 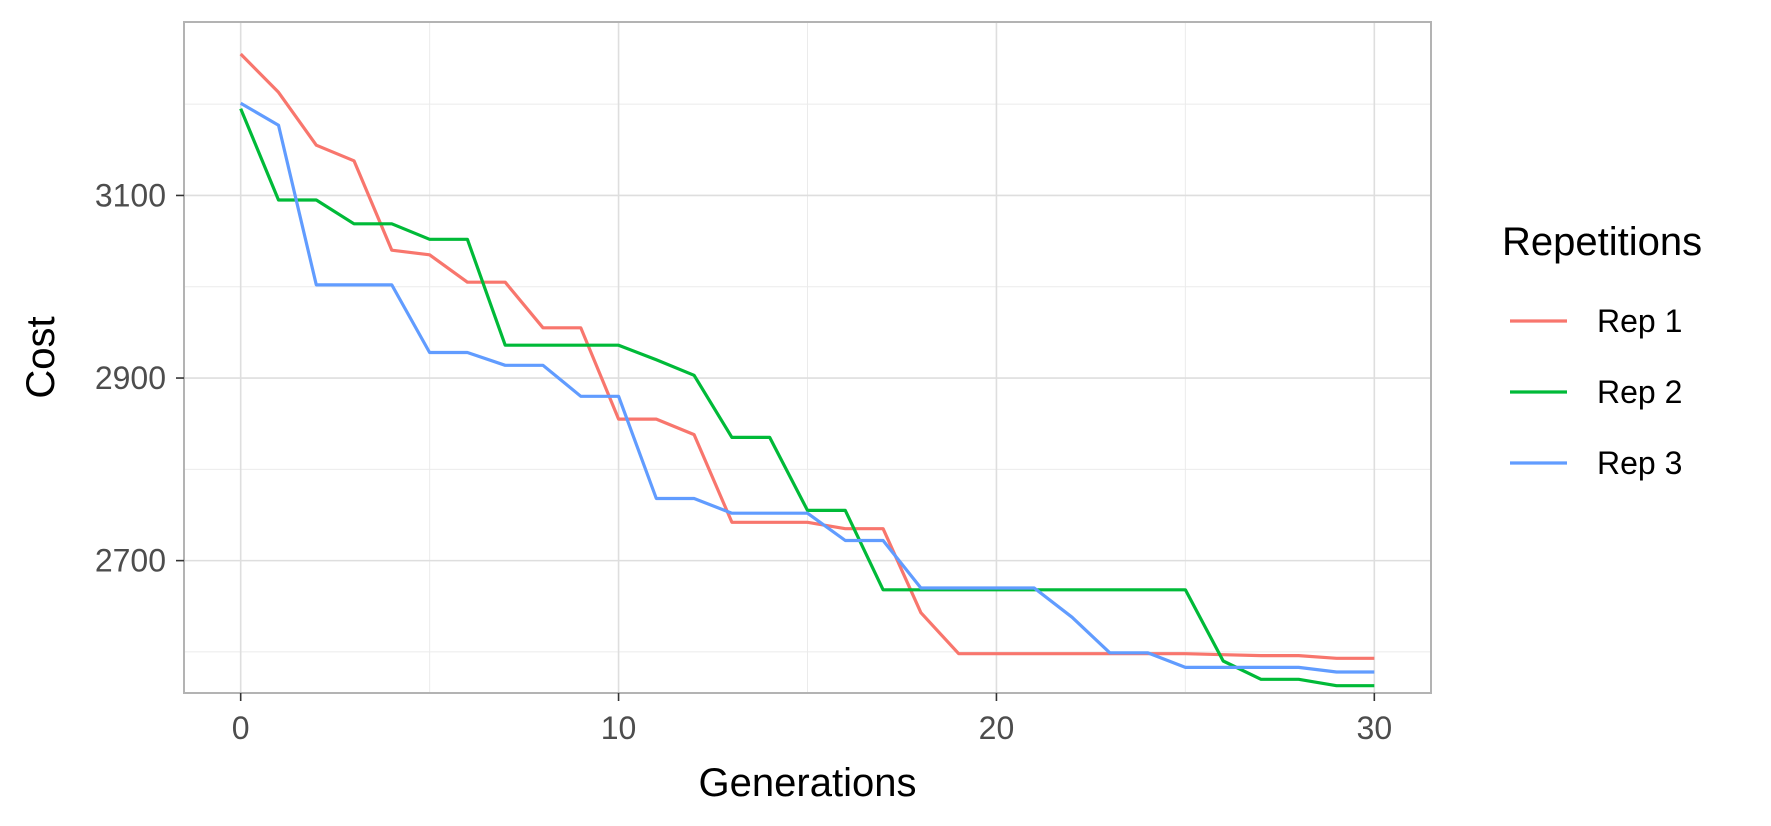 I want to click on legend: Repetitions Rep 1 Rep 2 Rep 3, so click(x=1602, y=350).